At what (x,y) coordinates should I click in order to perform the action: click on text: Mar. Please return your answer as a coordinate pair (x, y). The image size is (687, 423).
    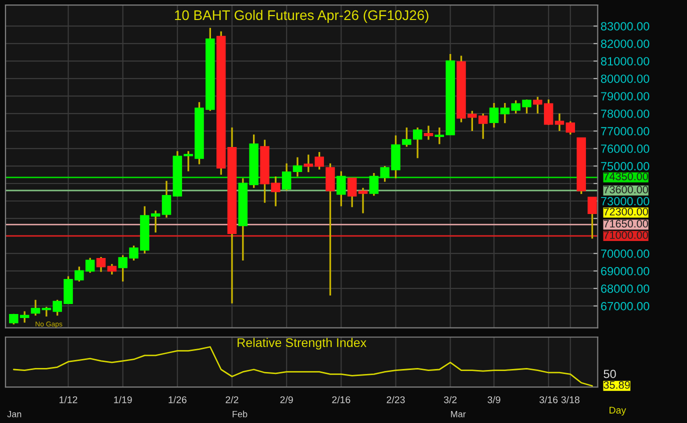
    Looking at the image, I should click on (458, 414).